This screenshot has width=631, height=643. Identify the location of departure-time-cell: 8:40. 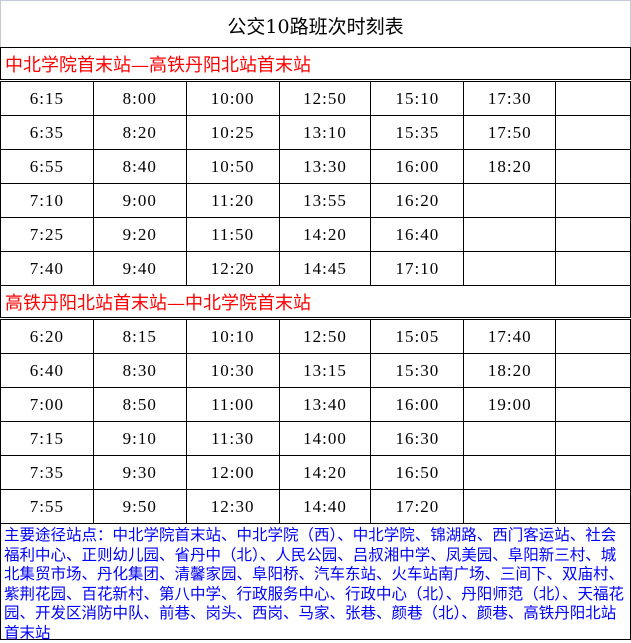
(139, 166).